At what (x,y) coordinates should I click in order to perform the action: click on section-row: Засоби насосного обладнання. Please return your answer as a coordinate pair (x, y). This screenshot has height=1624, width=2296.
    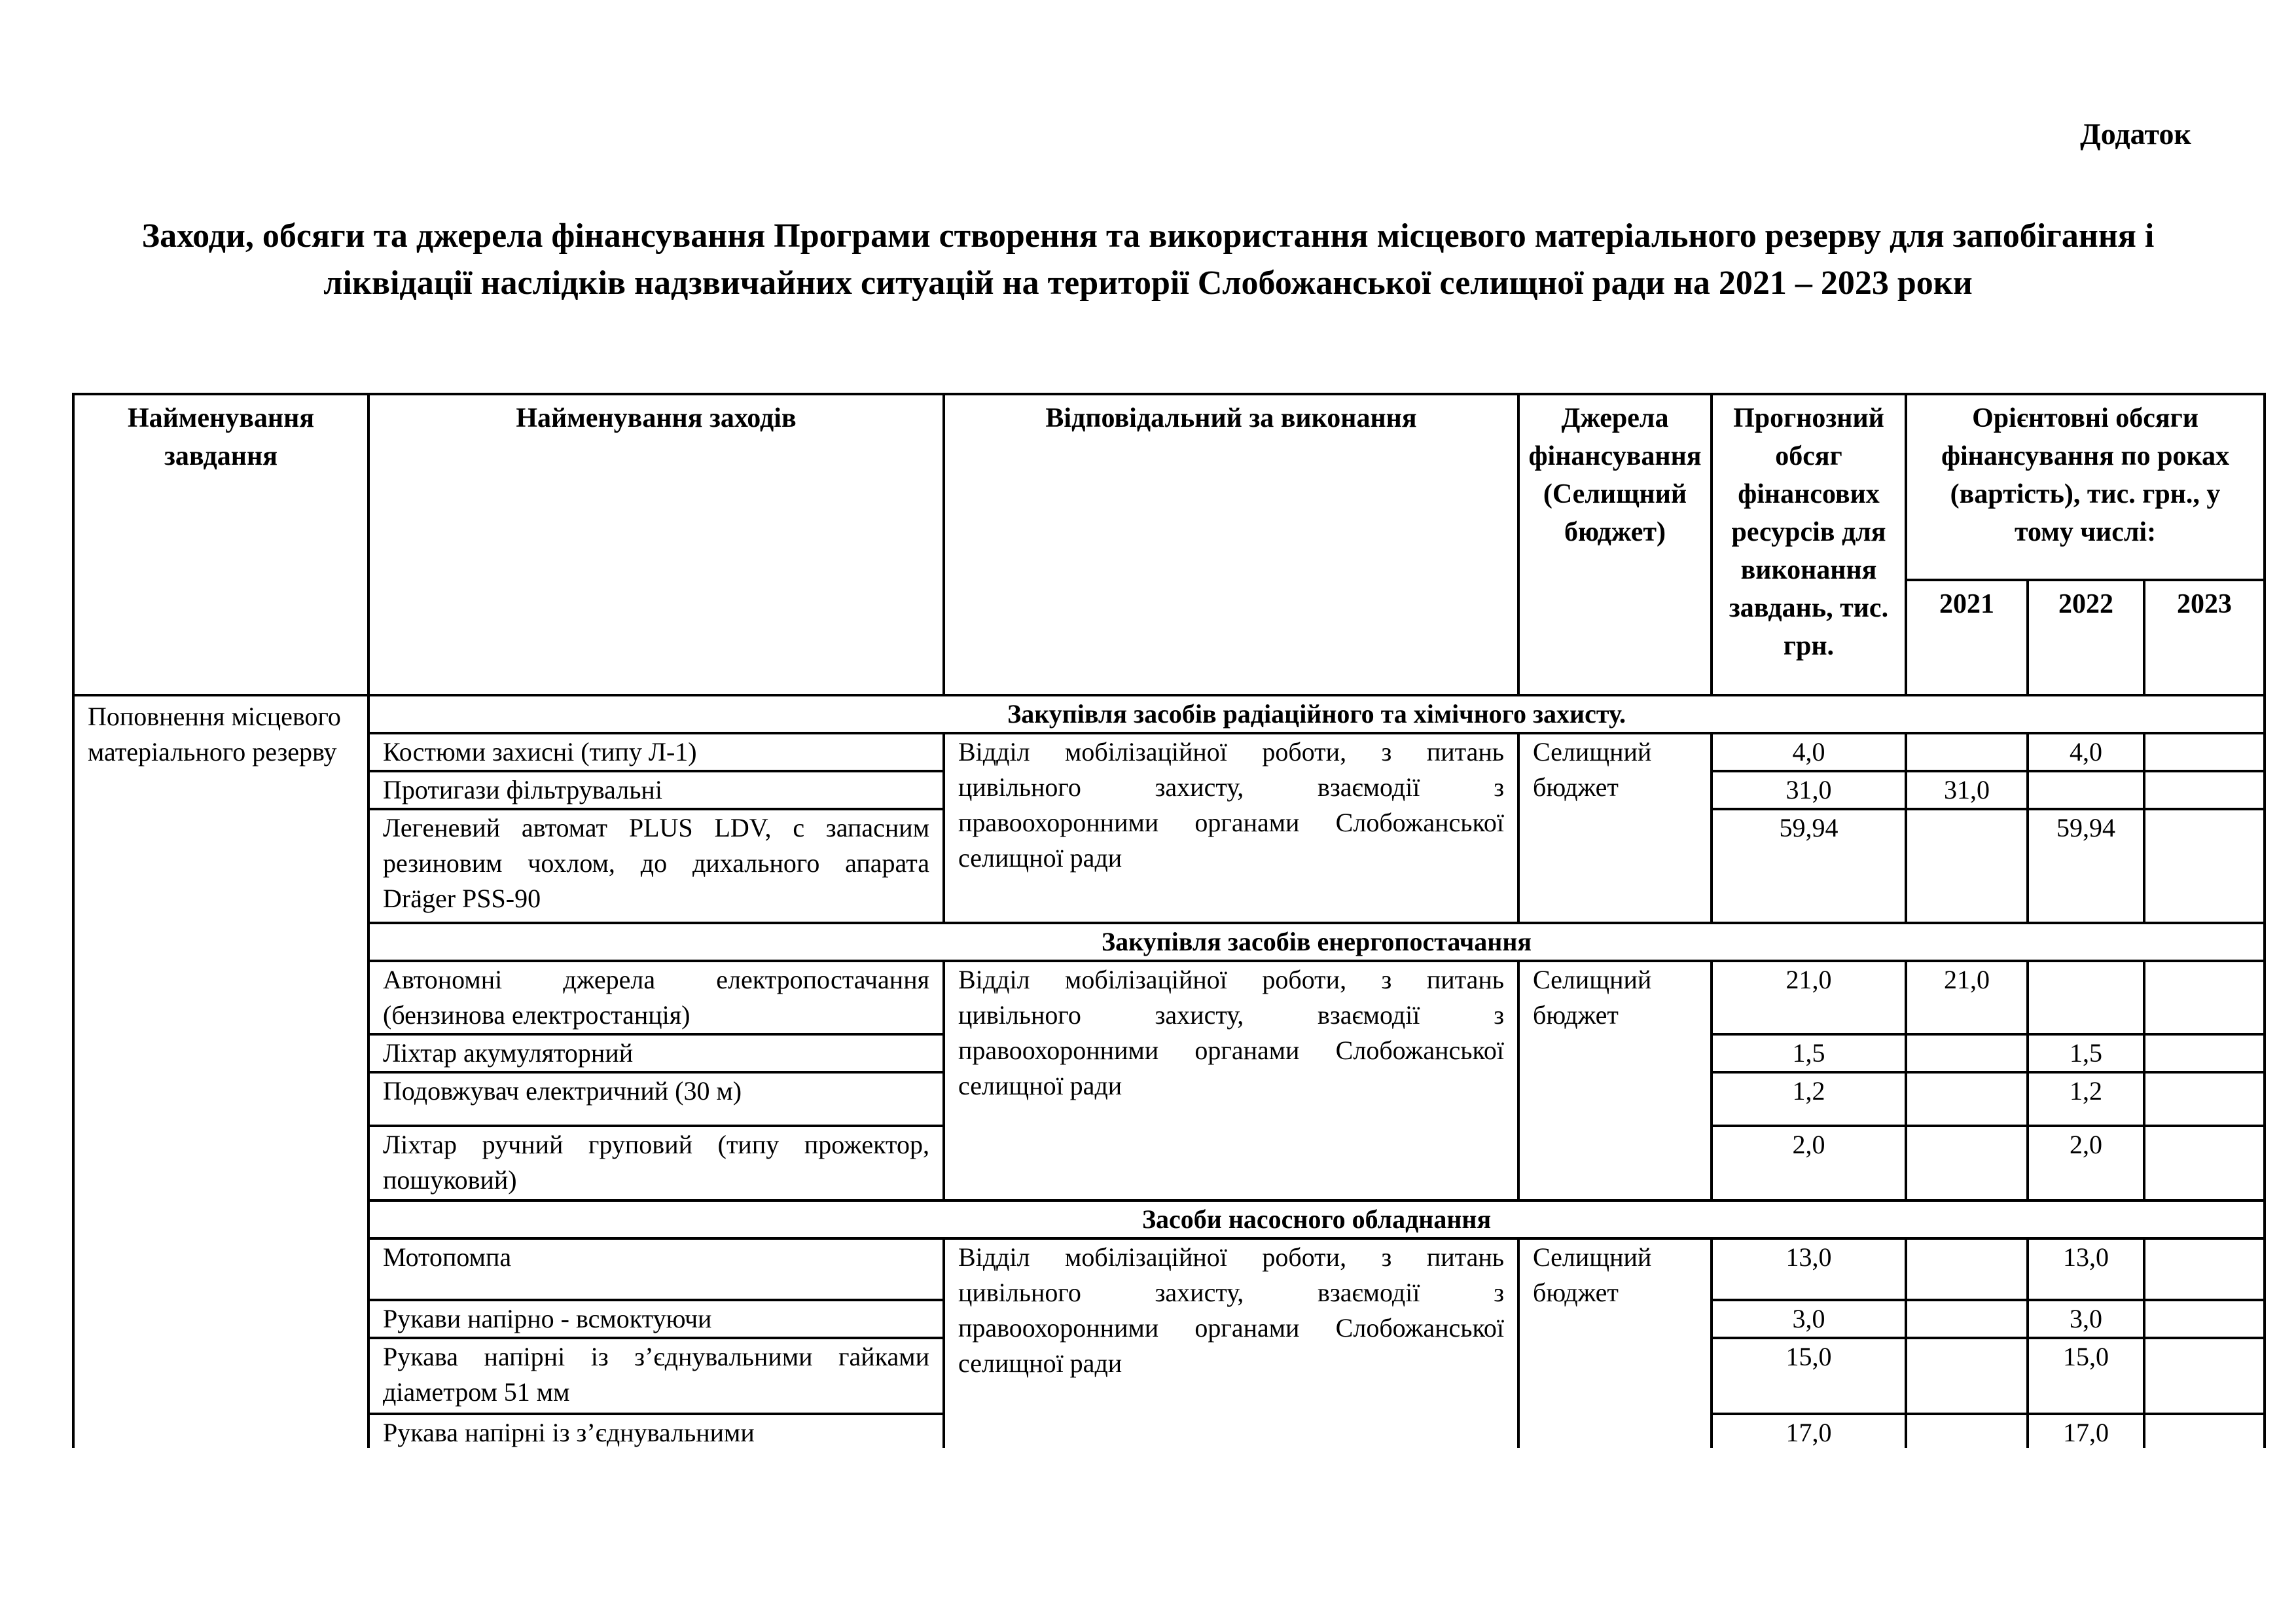
    Looking at the image, I should click on (1169, 1219).